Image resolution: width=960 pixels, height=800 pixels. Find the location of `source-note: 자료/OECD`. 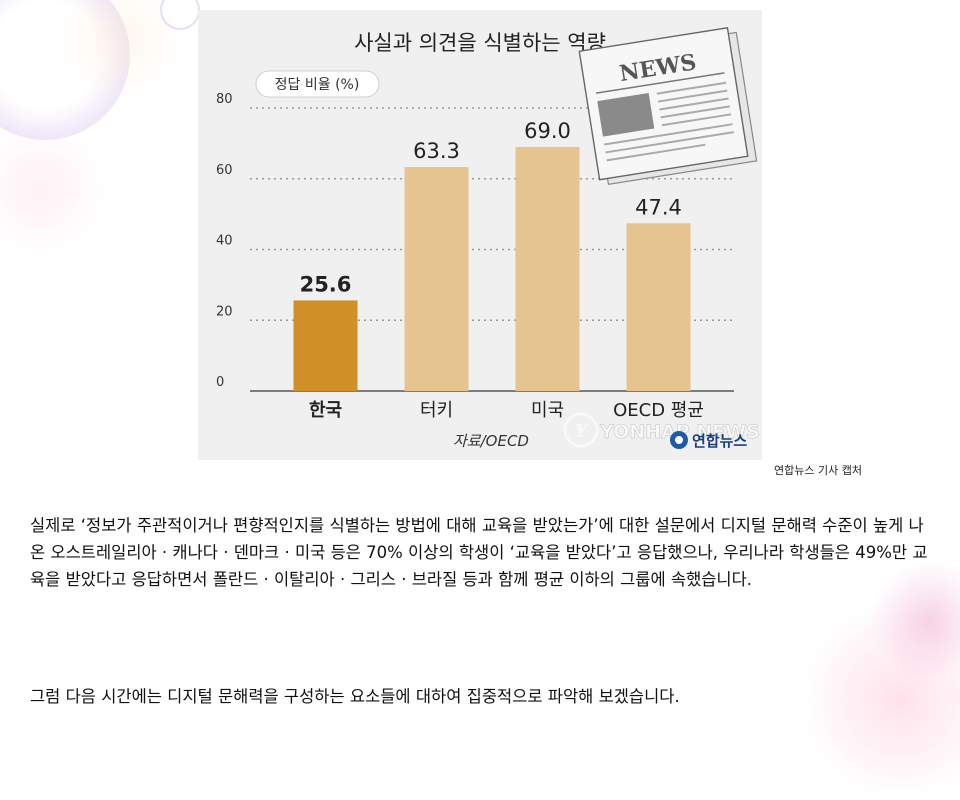

source-note: 자료/OECD is located at coordinates (491, 441).